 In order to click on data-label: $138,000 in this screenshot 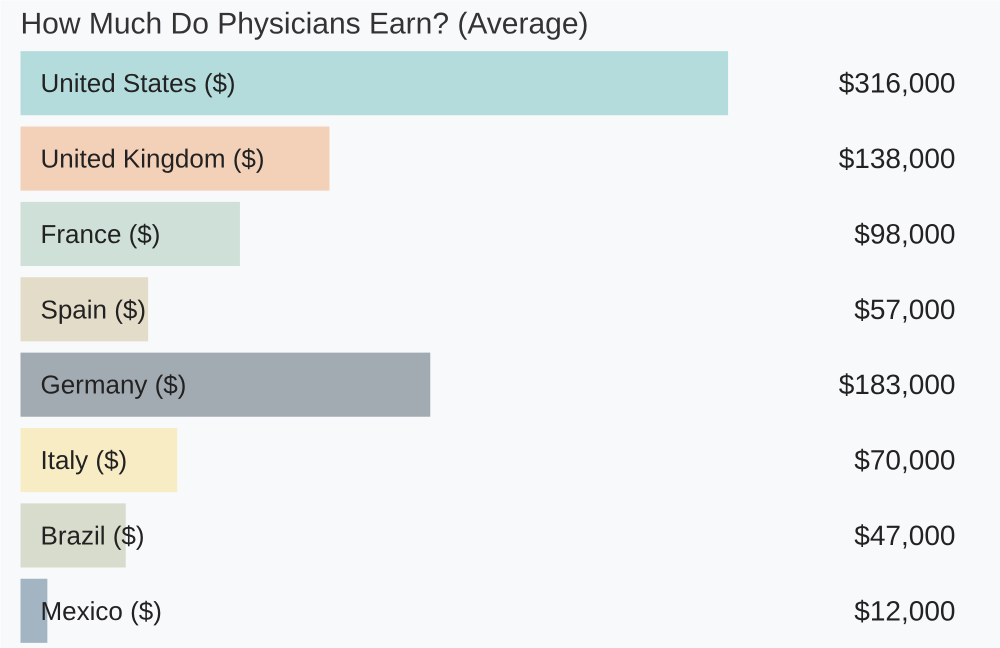, I will do `click(897, 158)`.